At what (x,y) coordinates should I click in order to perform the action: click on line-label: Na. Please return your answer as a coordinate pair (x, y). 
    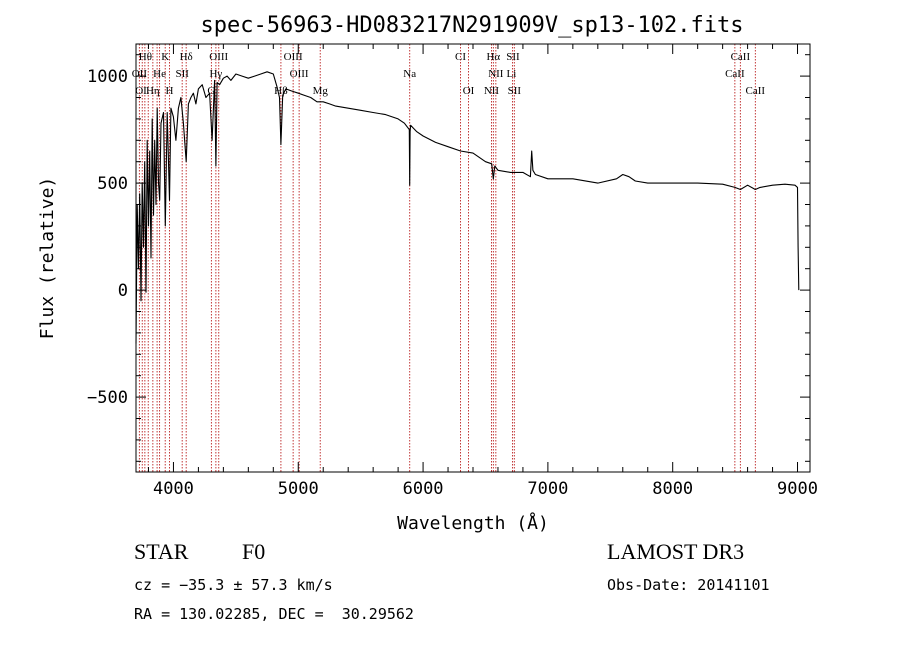
    Looking at the image, I should click on (409, 74).